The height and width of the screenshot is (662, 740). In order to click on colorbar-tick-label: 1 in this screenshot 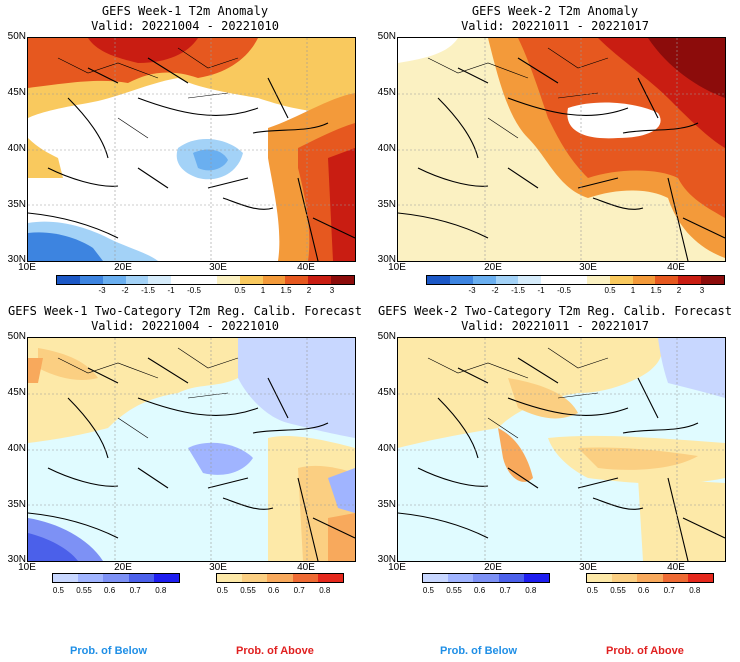, I will do `click(633, 290)`.